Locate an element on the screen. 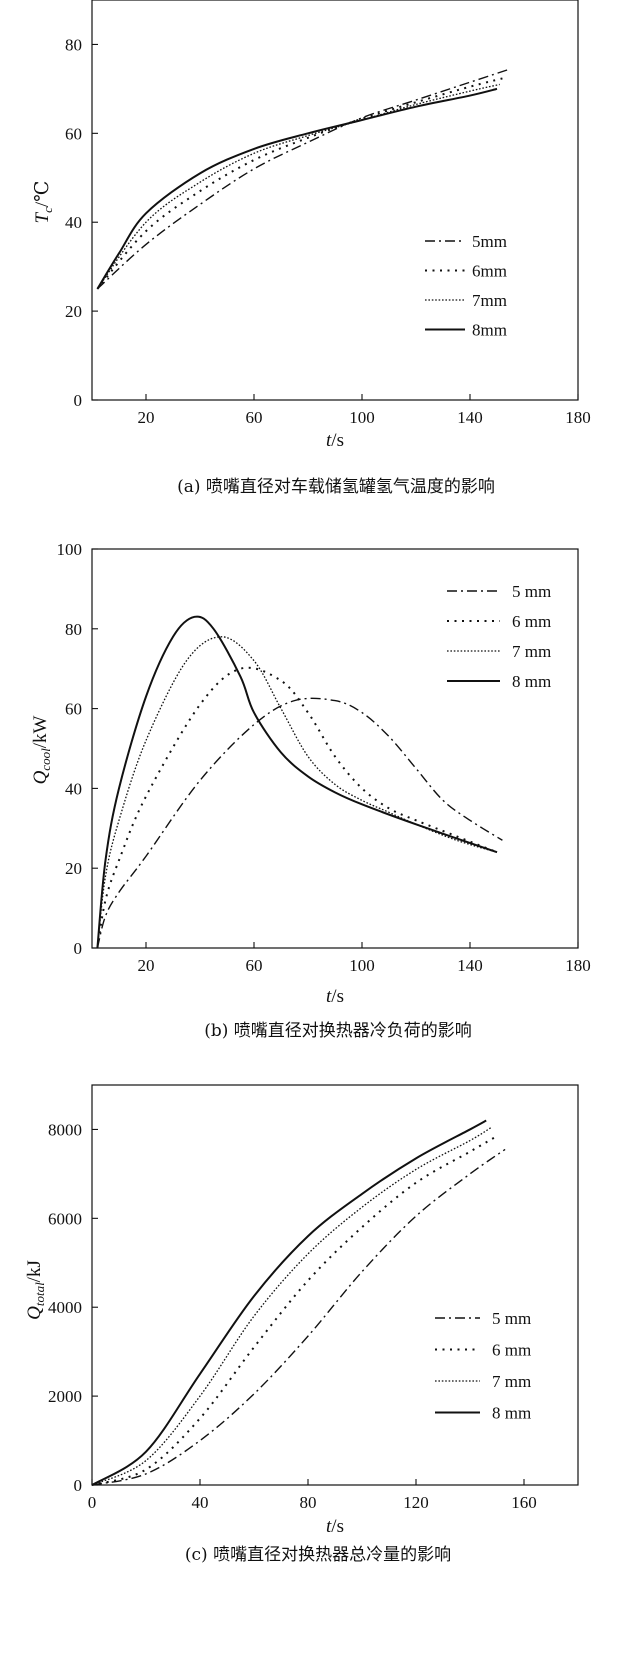 The width and height of the screenshot is (634, 1660). y-tick-label-c-4000: 4000 is located at coordinates (65, 1307).